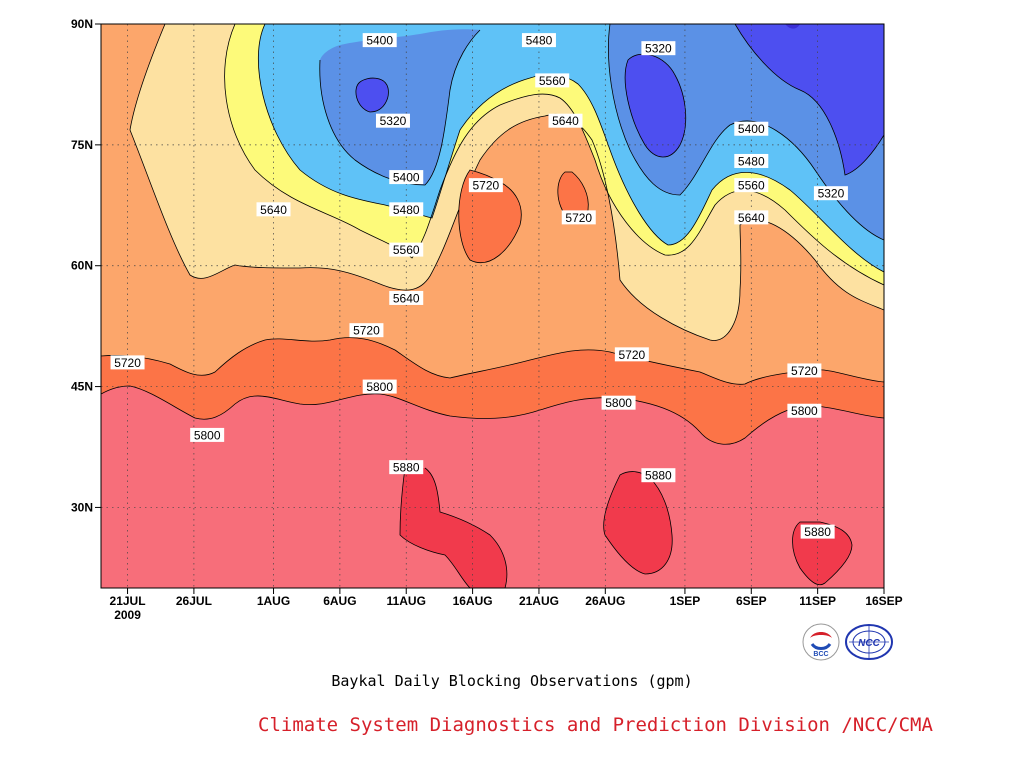  What do you see at coordinates (883, 601) in the screenshot?
I see `x-tick-label: 16SEP` at bounding box center [883, 601].